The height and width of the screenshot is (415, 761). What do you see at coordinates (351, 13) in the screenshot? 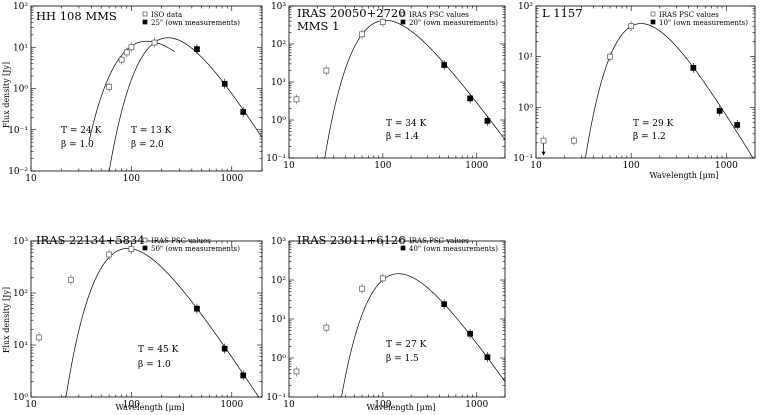
I see `panel-title: IRAS 20050+2720` at bounding box center [351, 13].